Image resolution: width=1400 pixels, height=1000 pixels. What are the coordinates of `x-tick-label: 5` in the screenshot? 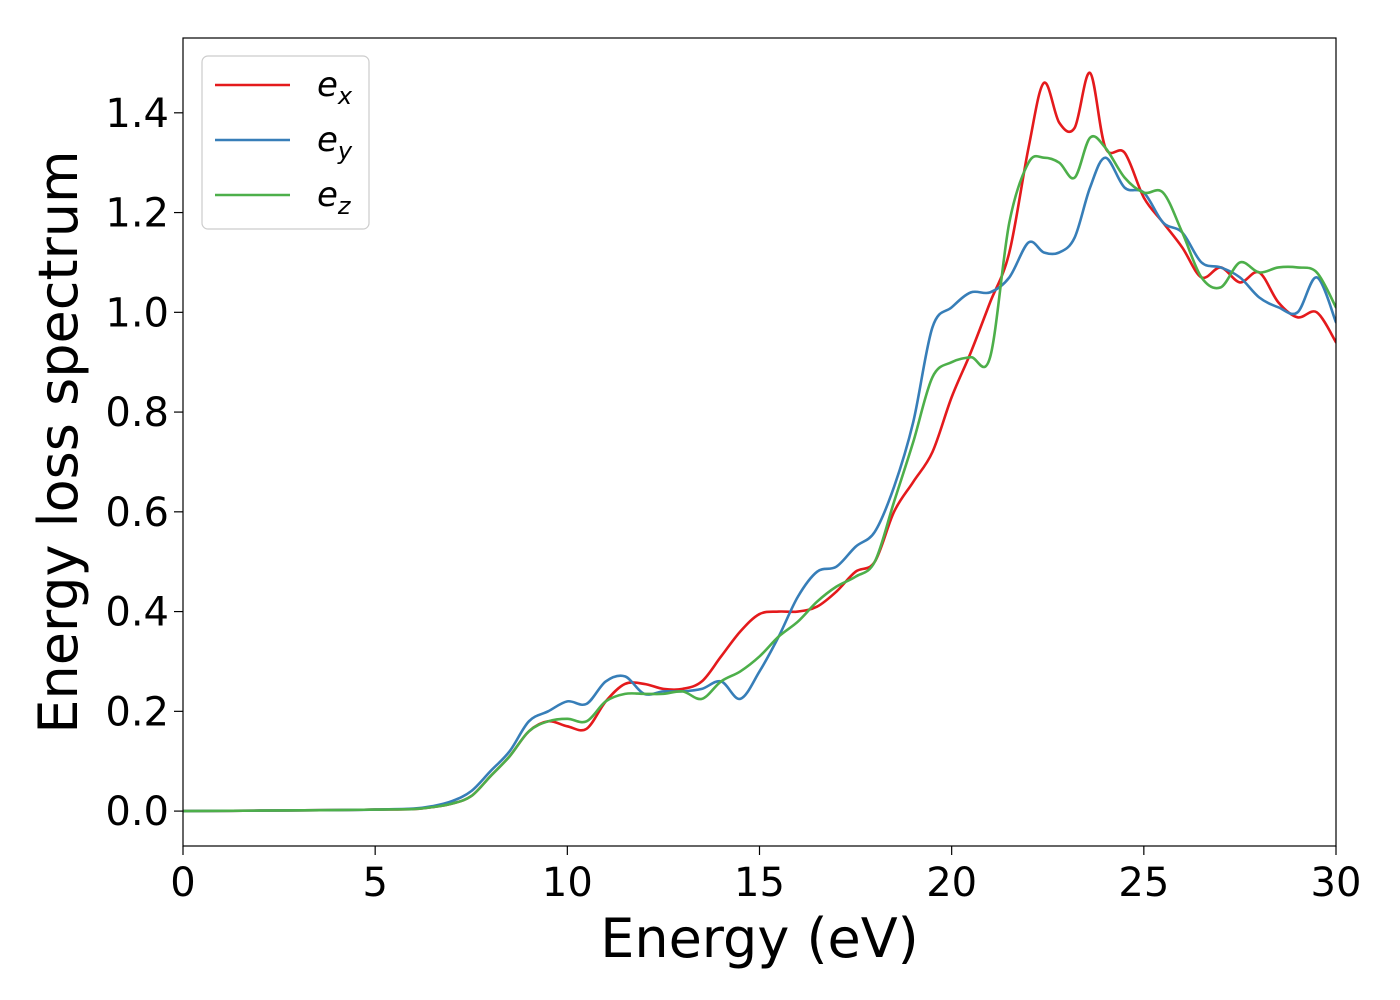 It's located at (374, 883).